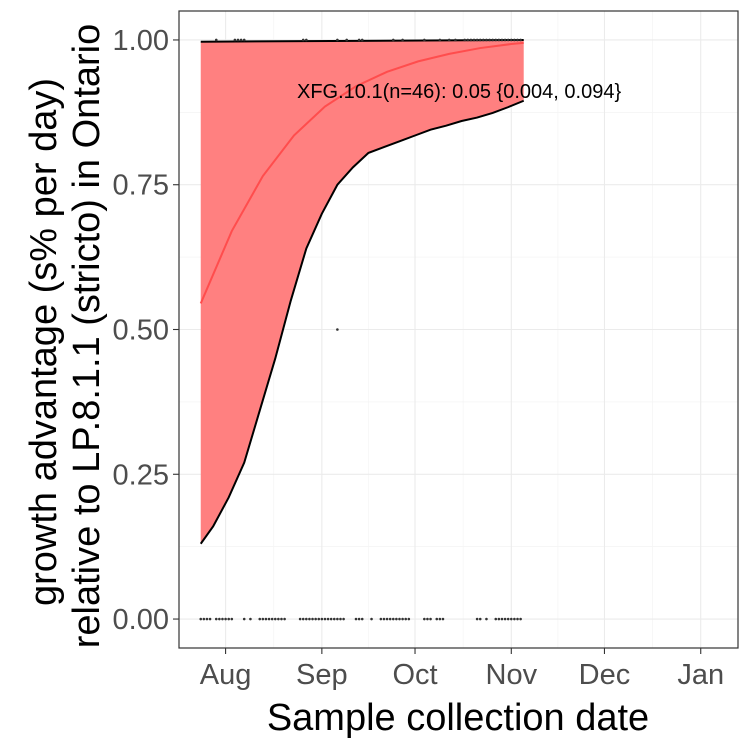 The width and height of the screenshot is (750, 750). What do you see at coordinates (141, 620) in the screenshot?
I see `y-tick-label: 0.00` at bounding box center [141, 620].